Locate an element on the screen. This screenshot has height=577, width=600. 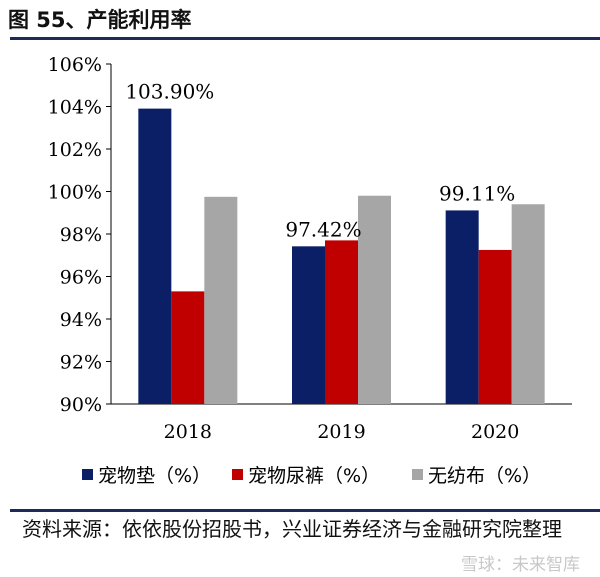
source-note: 资料来源：依依股份招股书，兴业证券经济与金融研究院整理 is located at coordinates (292, 529).